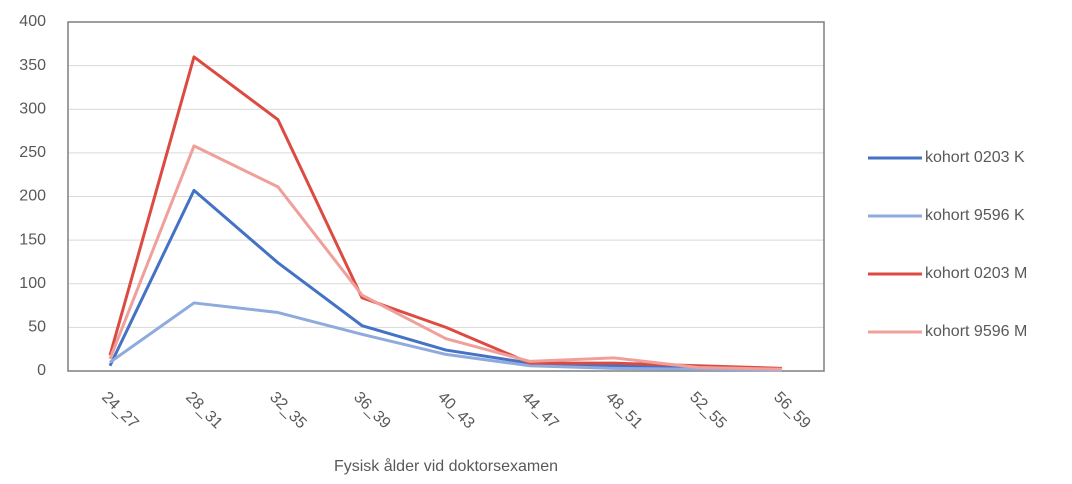 This screenshot has width=1072, height=484. What do you see at coordinates (975, 157) in the screenshot?
I see `legend-label: kohort 0203 K` at bounding box center [975, 157].